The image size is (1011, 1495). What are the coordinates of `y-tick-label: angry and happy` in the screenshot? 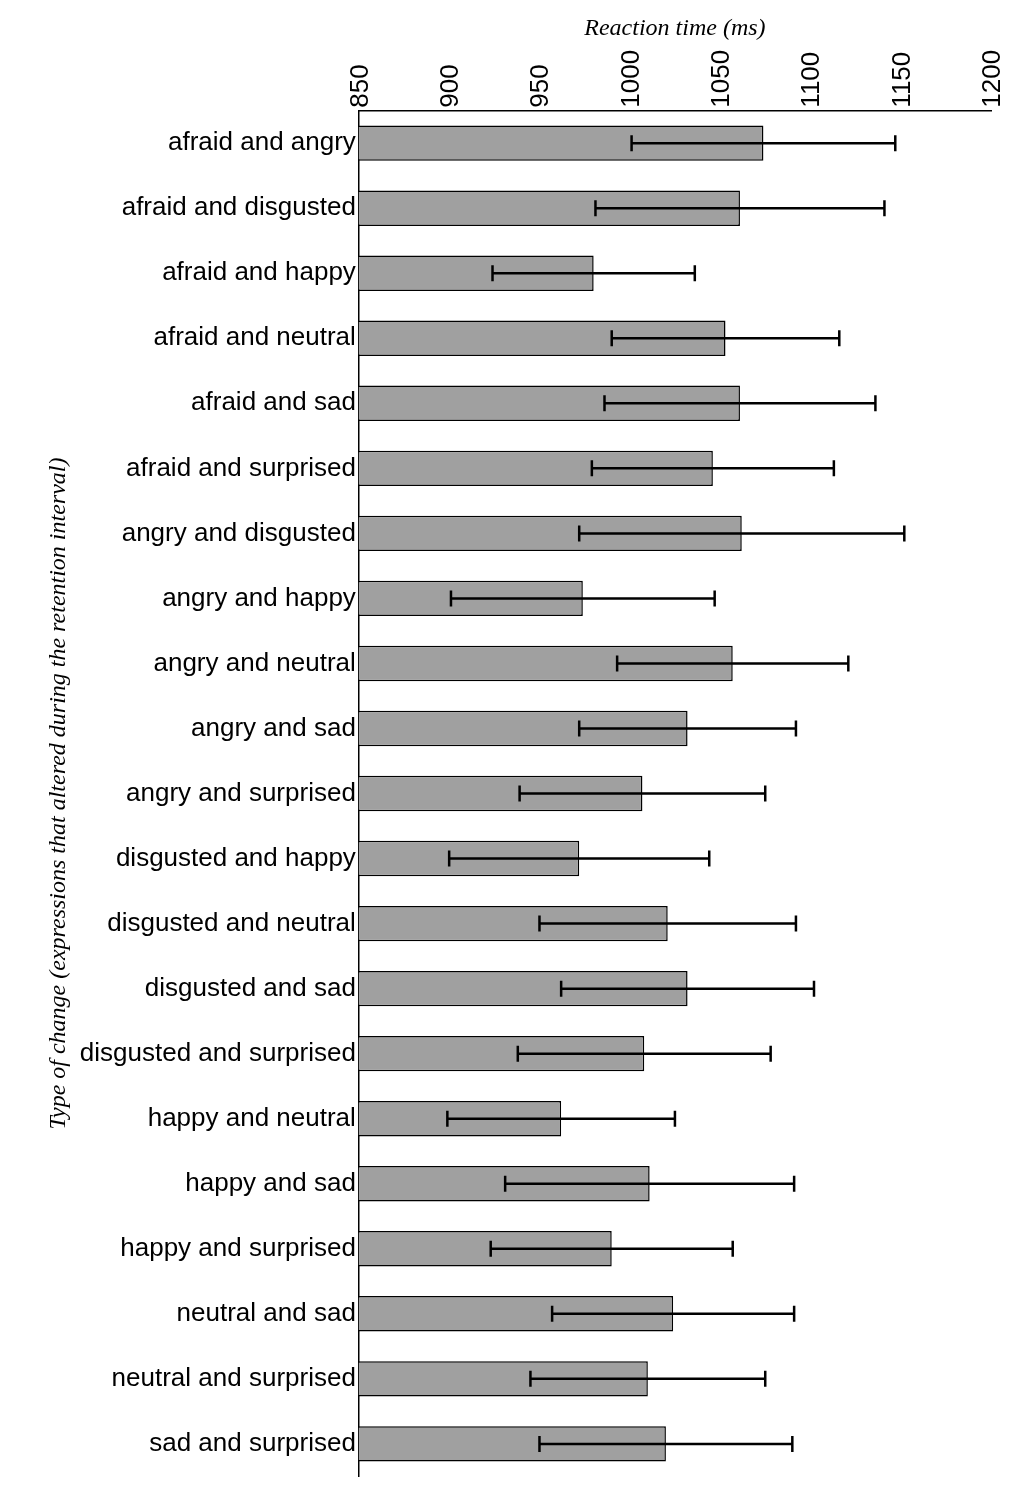 It's located at (259, 596).